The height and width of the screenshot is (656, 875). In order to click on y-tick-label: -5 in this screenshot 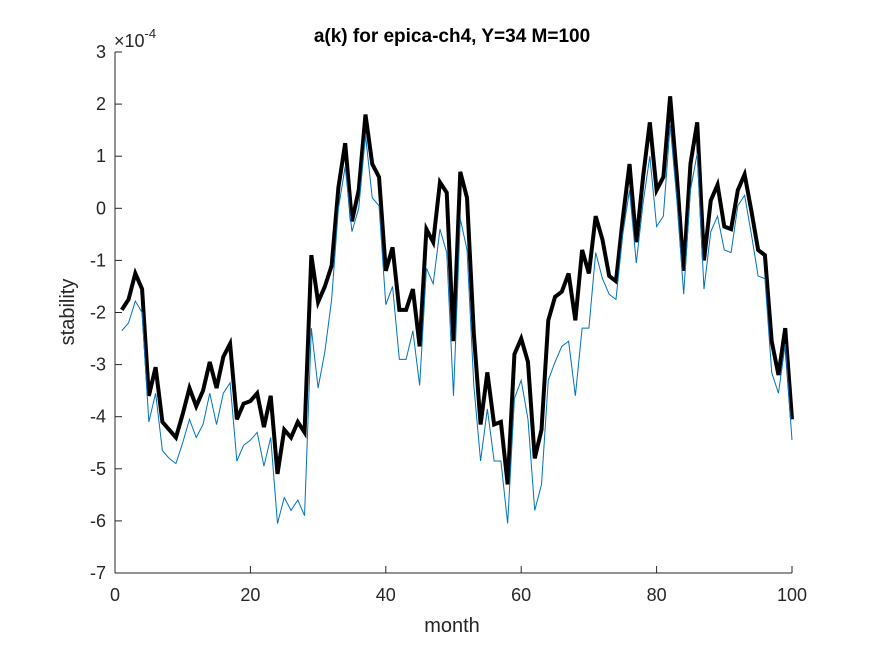, I will do `click(98, 469)`.